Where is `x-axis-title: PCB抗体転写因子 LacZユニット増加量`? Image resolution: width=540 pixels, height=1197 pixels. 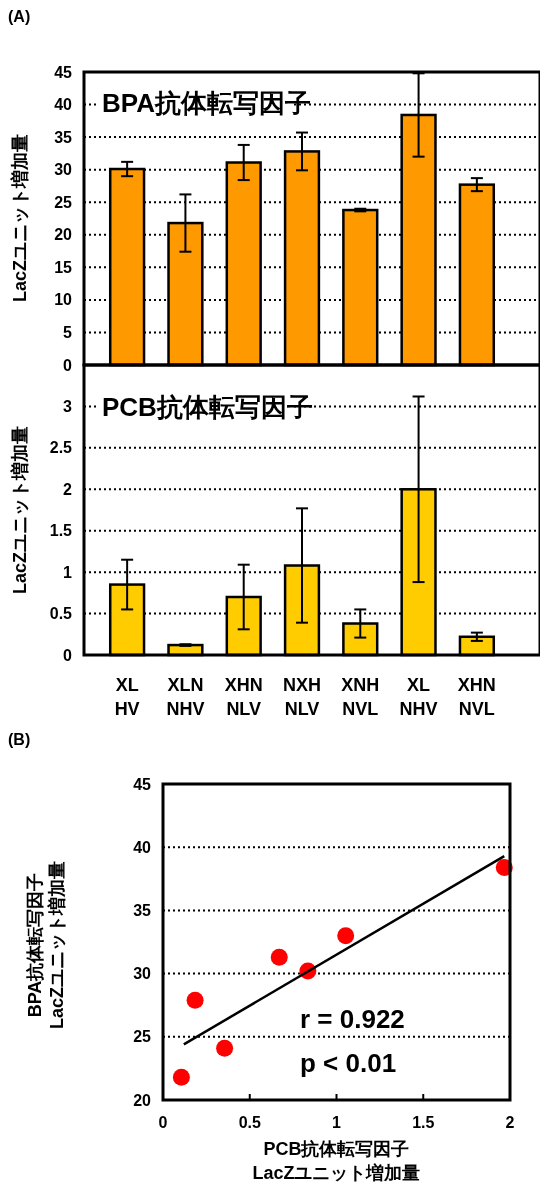 x-axis-title: PCB抗体転写因子 LacZユニット増加量 is located at coordinates (336, 1161).